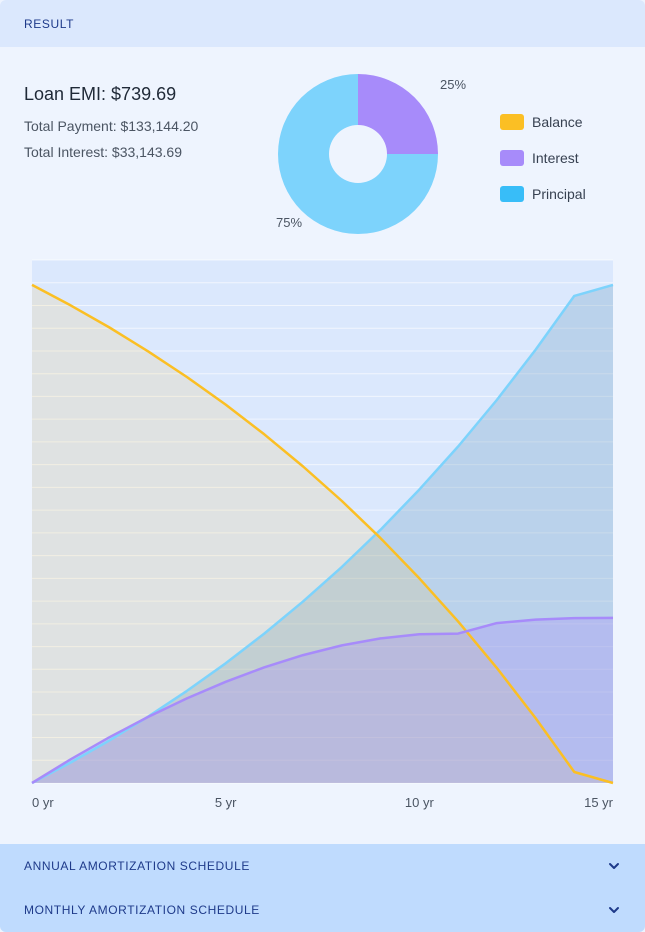 This screenshot has width=645, height=932. Describe the element at coordinates (103, 152) in the screenshot. I see `total-interest: Total Interest: $33,143.69` at that location.